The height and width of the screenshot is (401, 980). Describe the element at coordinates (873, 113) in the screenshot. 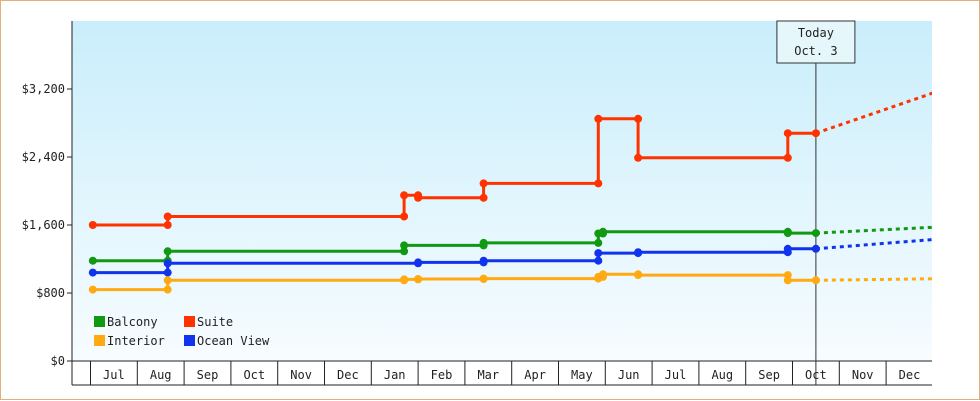

I see `forecast-line-suite` at that location.